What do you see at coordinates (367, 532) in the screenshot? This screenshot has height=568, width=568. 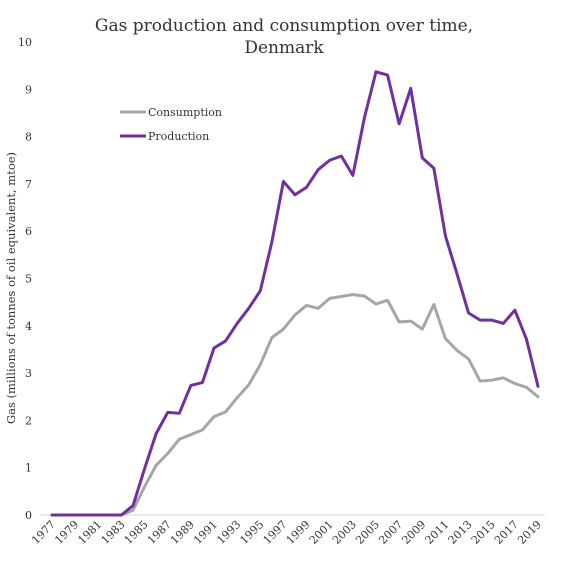 I see `x-tick-label: 2005` at bounding box center [367, 532].